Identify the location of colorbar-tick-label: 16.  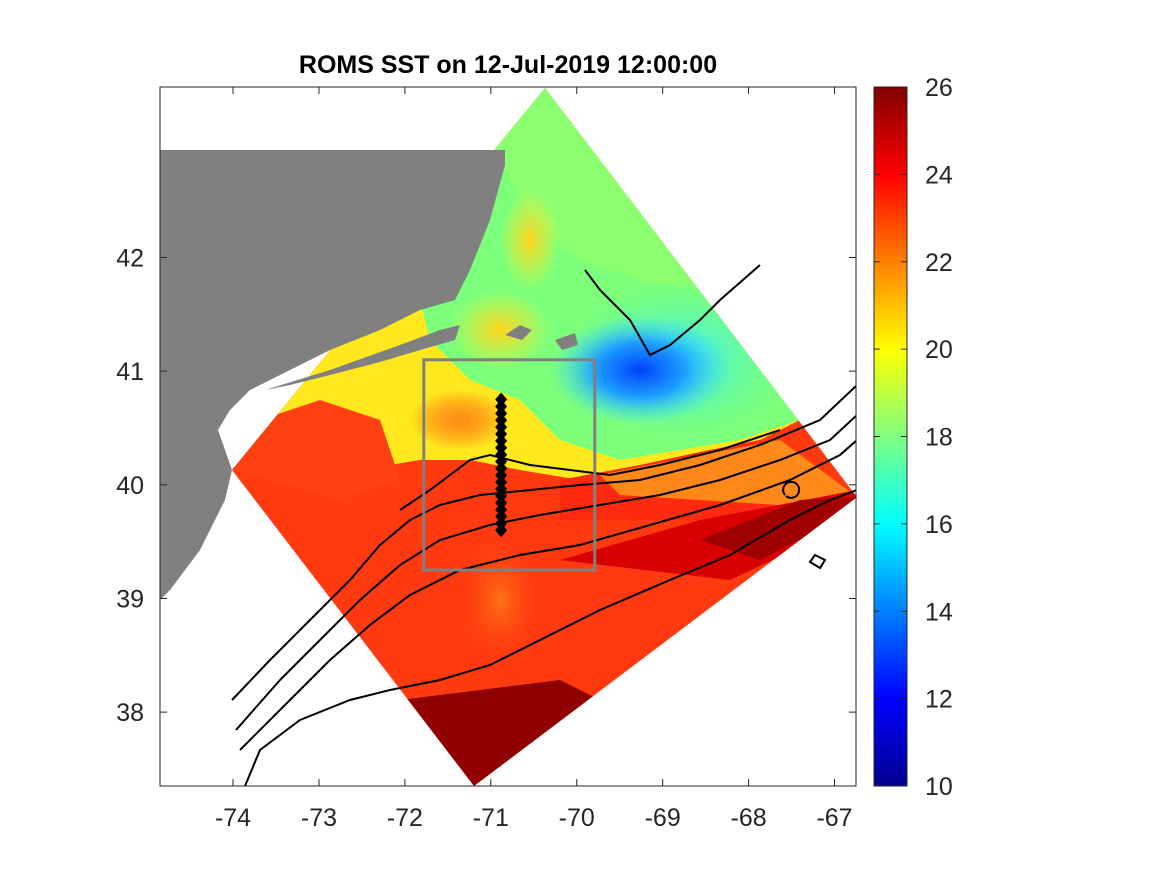
(939, 525).